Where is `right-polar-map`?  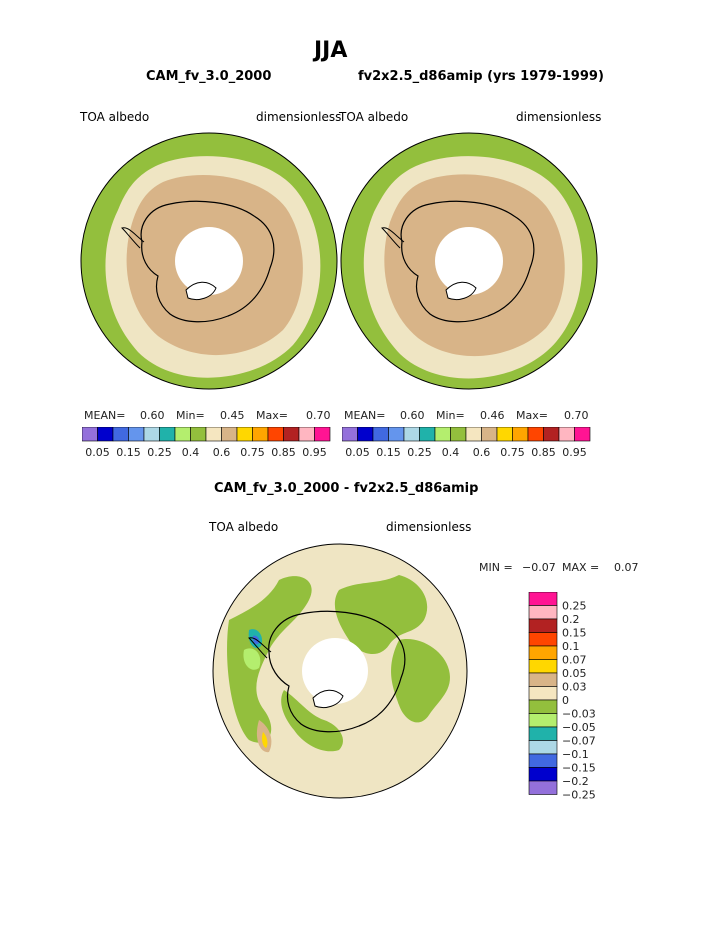
right-polar-map is located at coordinates (469, 261).